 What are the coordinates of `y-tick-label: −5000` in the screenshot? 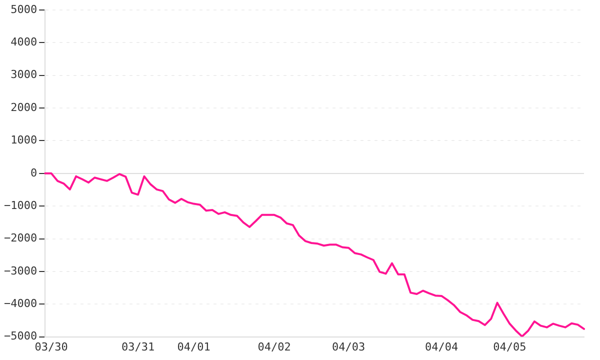 It's located at (21, 336).